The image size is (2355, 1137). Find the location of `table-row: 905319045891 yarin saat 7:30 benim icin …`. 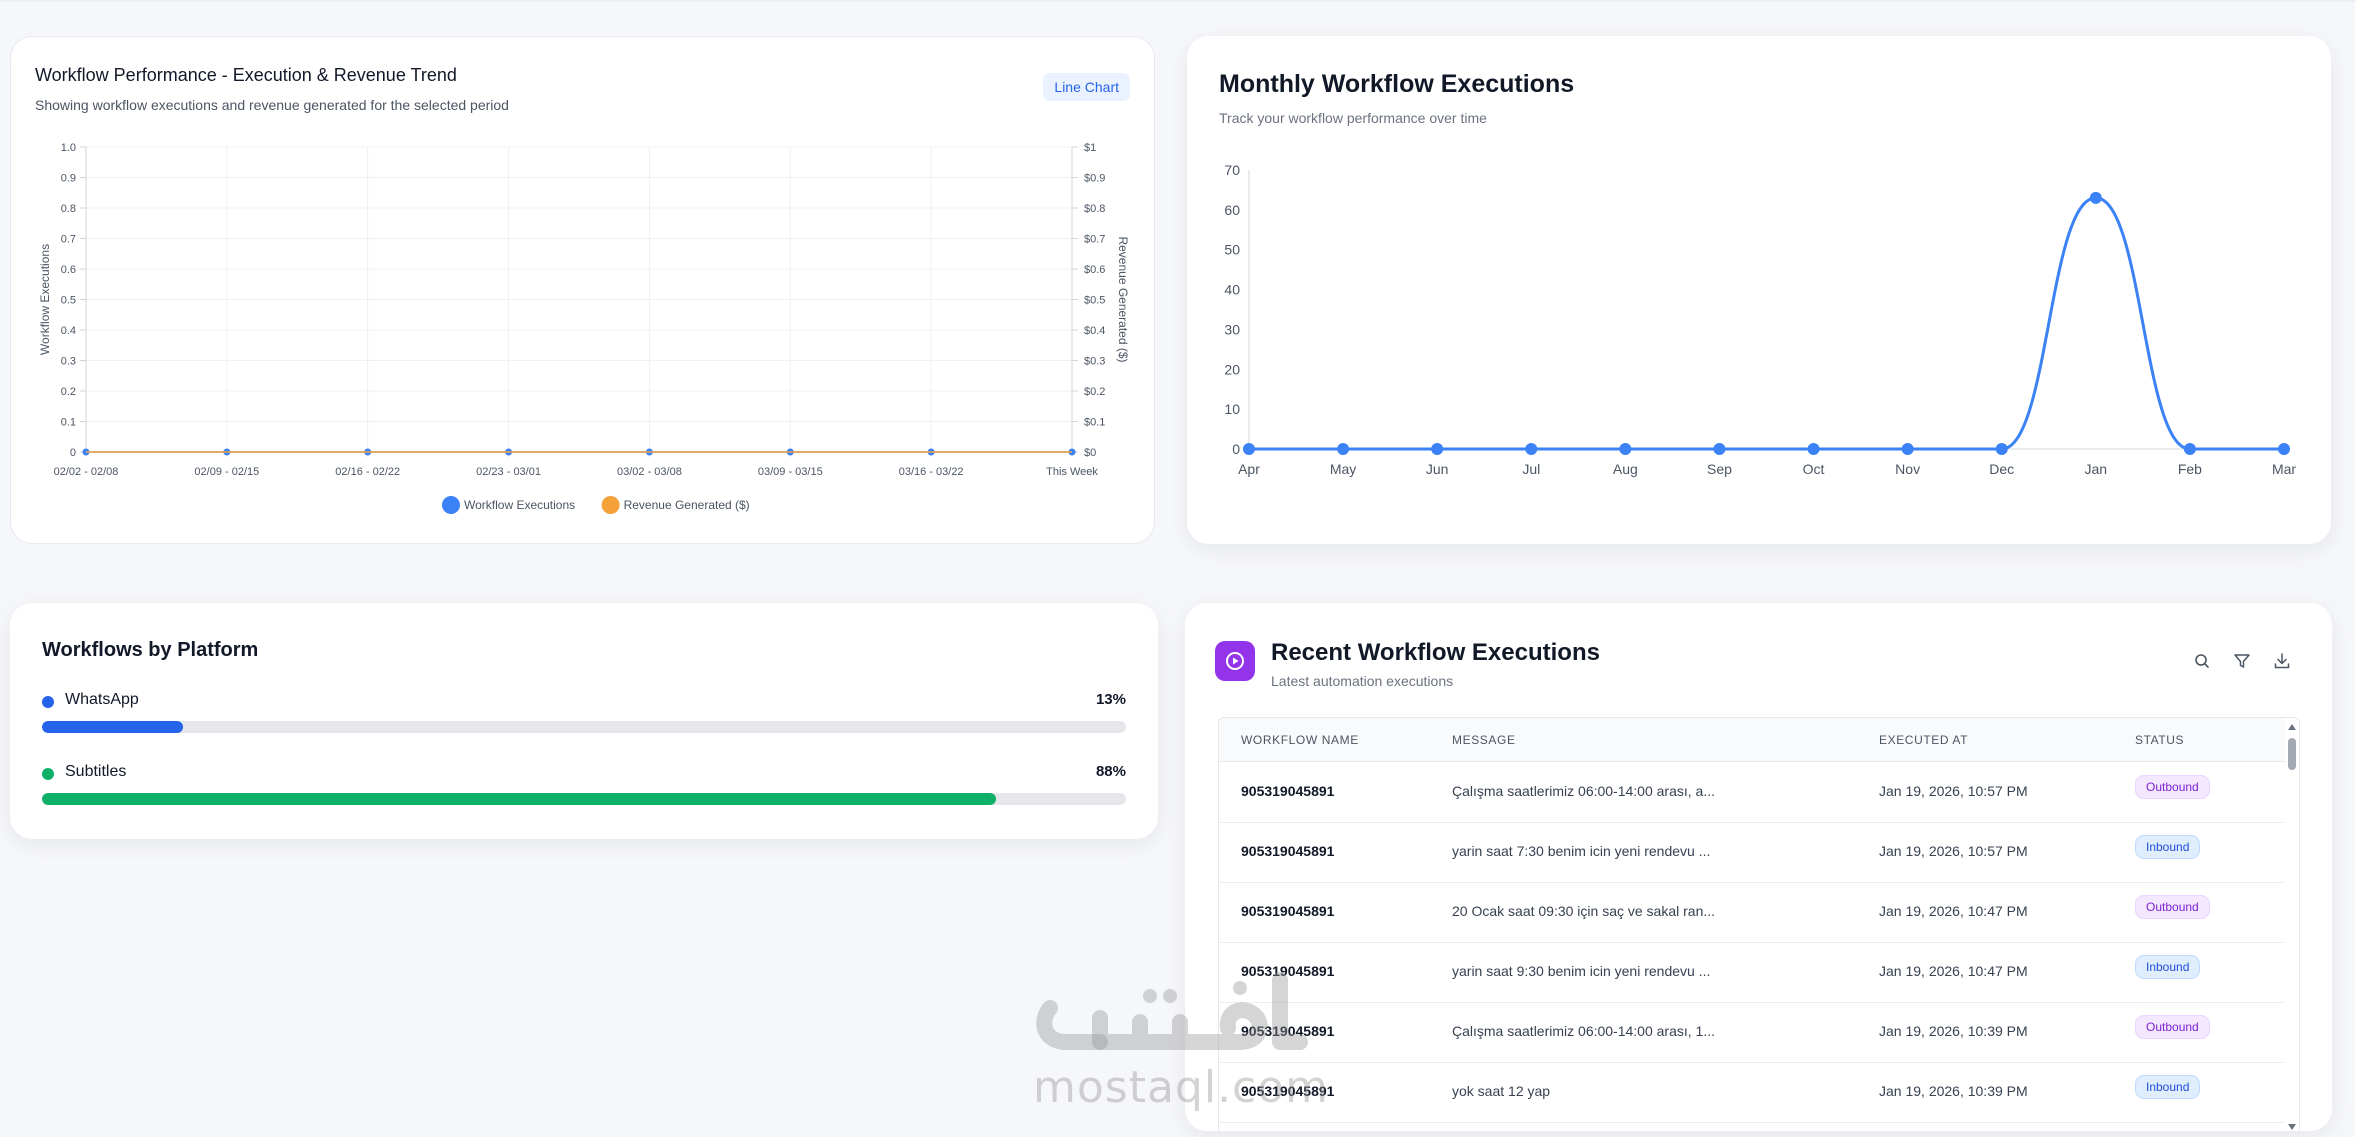

table-row: 905319045891 yarin saat 7:30 benim icin … is located at coordinates (1752, 853).